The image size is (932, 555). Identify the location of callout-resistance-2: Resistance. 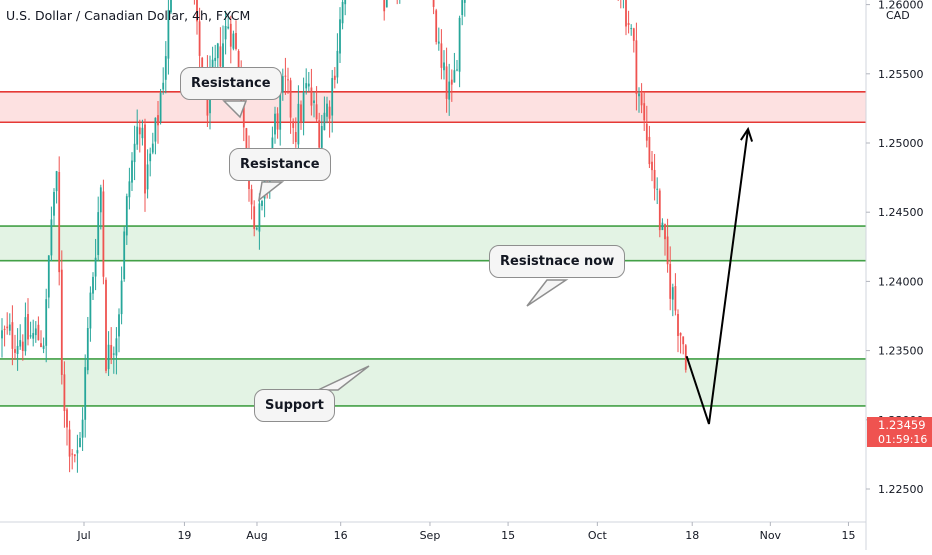
(280, 164).